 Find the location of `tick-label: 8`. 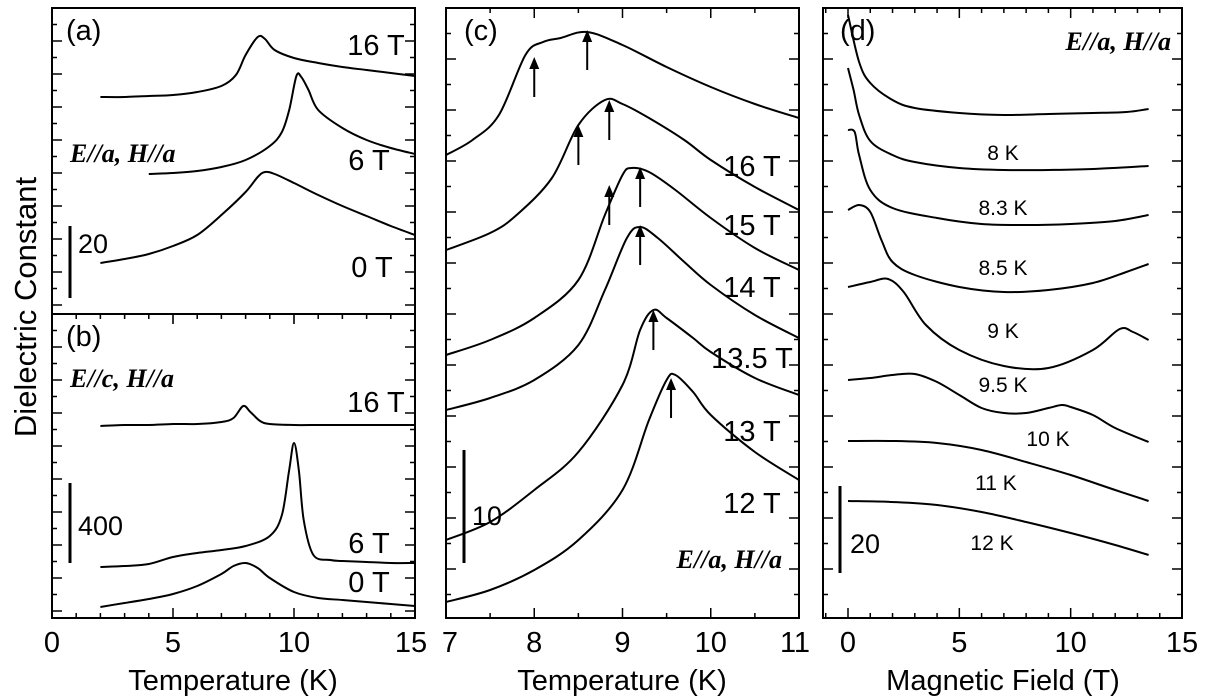

tick-label: 8 is located at coordinates (534, 643).